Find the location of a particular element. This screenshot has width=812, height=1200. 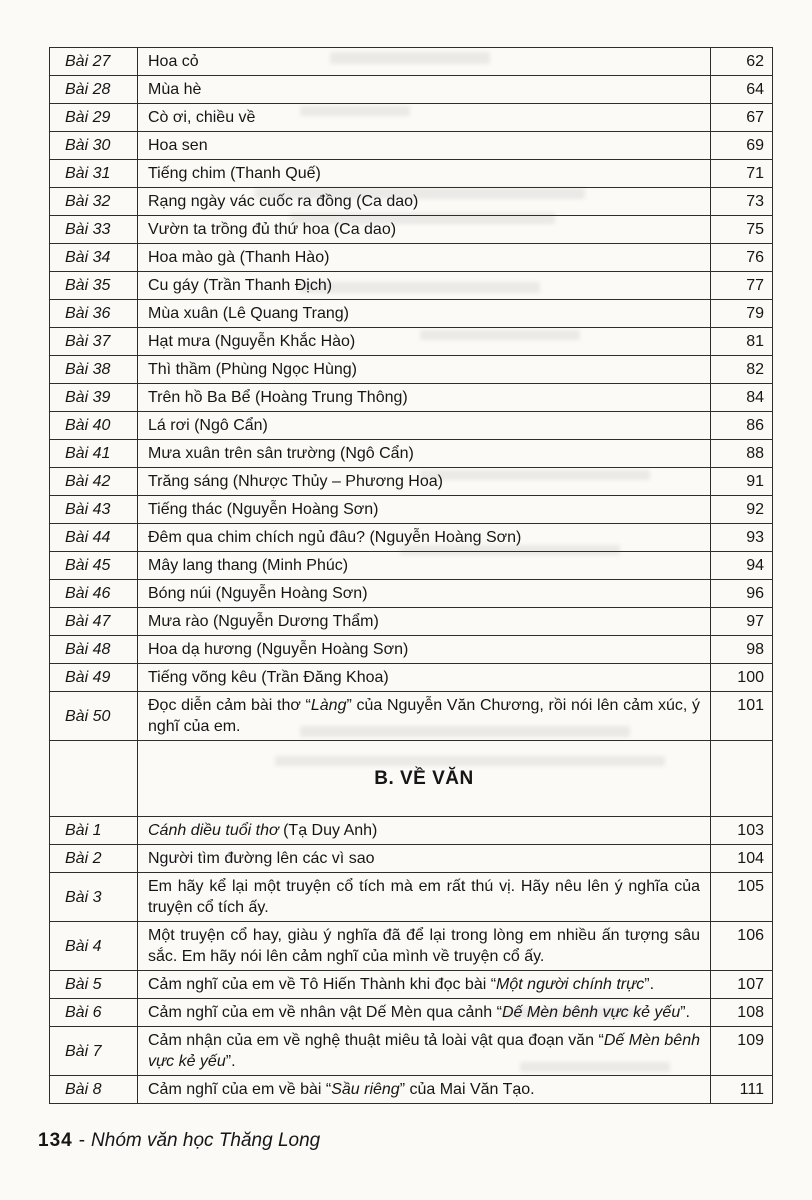

lesson-number-cell: Bài 48 is located at coordinates (93, 649).